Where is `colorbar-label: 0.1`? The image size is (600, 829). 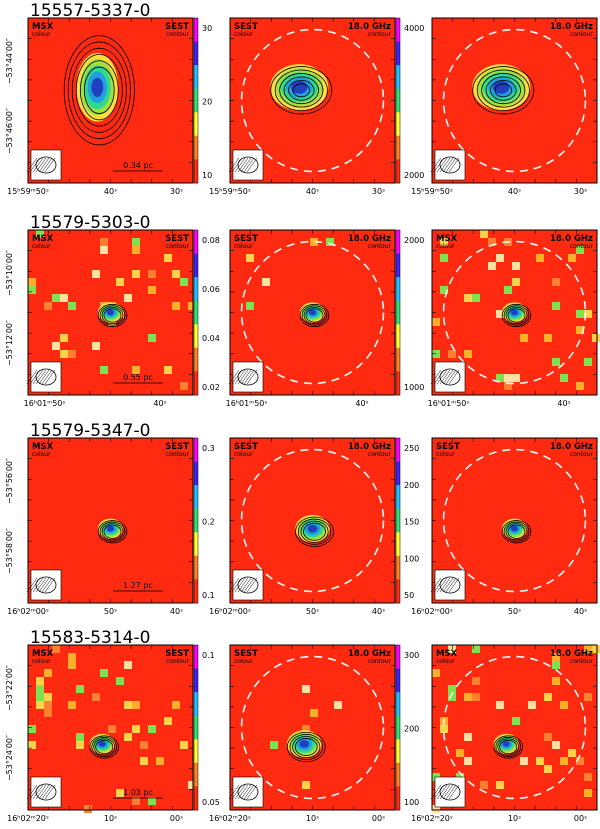
colorbar-label: 0.1 is located at coordinates (208, 655).